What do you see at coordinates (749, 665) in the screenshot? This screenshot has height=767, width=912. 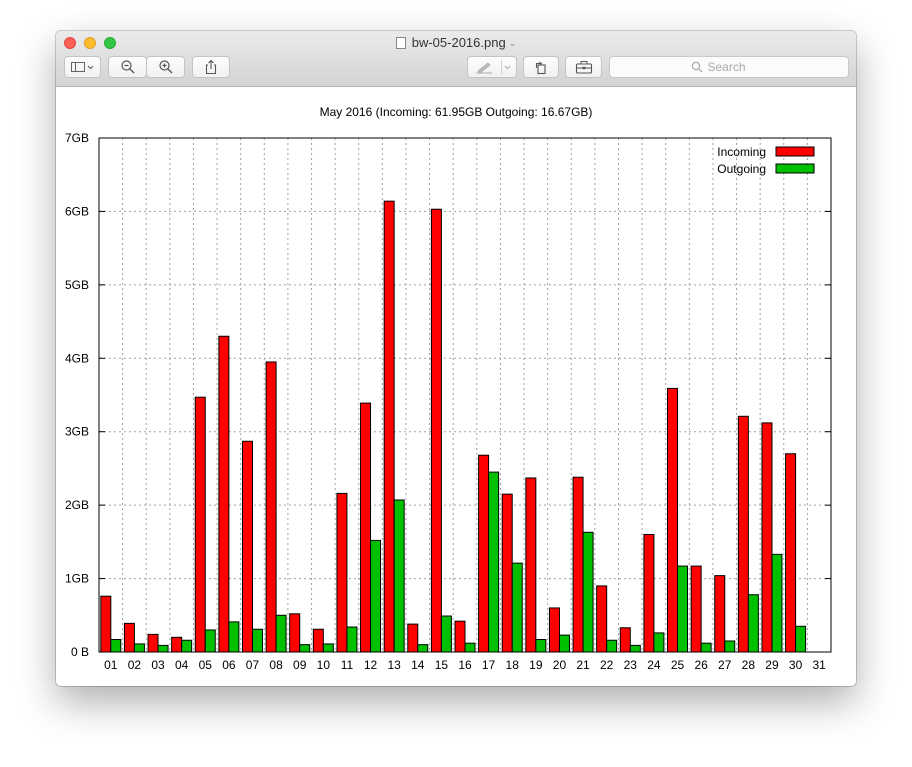 I see `x-tick-label: 28` at bounding box center [749, 665].